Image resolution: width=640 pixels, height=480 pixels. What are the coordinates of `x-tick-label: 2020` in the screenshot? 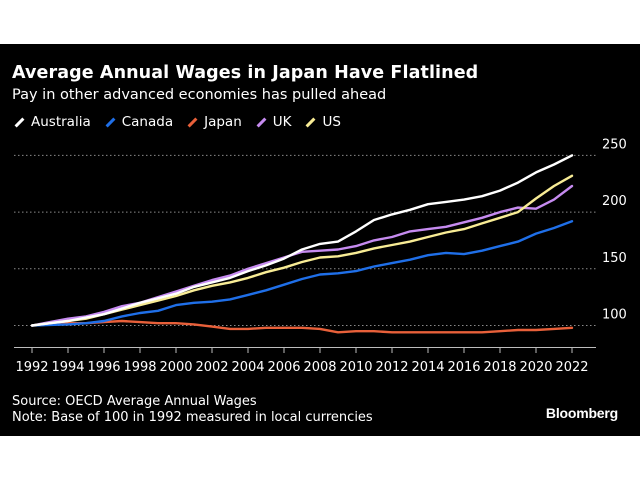 It's located at (535, 367).